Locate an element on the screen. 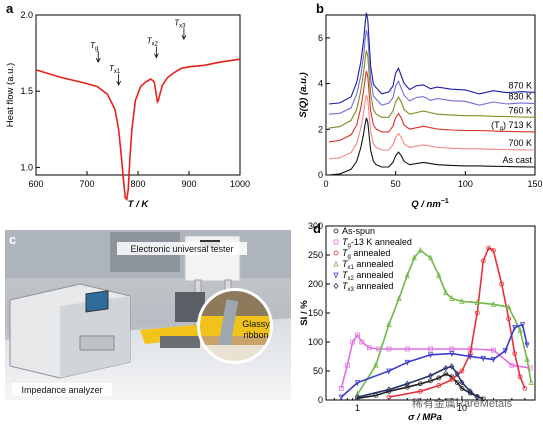 The width and height of the screenshot is (543, 426). annotation-Tx2-main: T is located at coordinates (150, 41).